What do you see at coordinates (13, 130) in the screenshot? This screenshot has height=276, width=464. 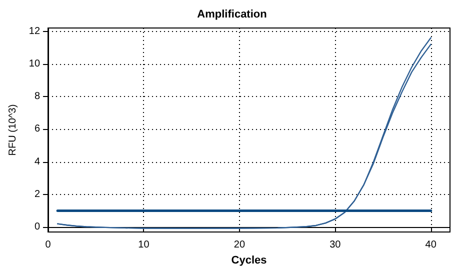 I see `y-axis-title: RFU (10^3)` at bounding box center [13, 130].